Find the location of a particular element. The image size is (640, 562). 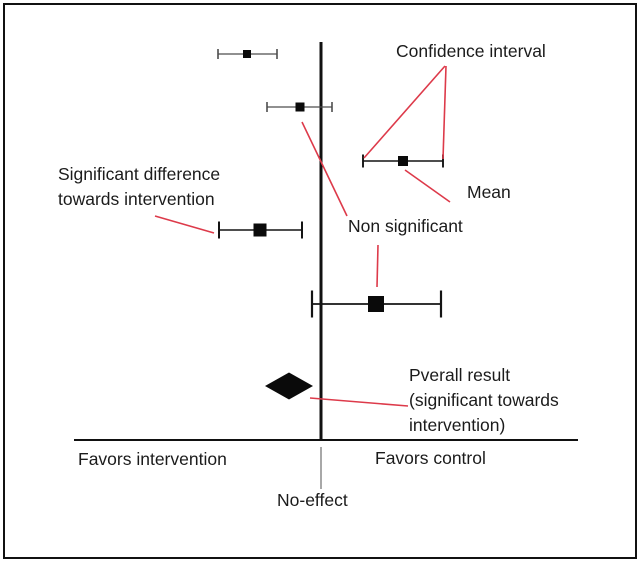

overall-result-pointer-line is located at coordinates (359, 402).